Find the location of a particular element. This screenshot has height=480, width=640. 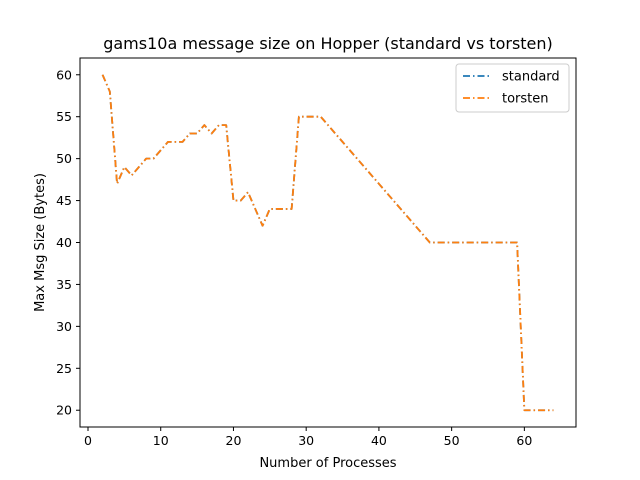

y-axis-ticks: 20 25 30 35 40 45 50 55 60 is located at coordinates (68, 242).